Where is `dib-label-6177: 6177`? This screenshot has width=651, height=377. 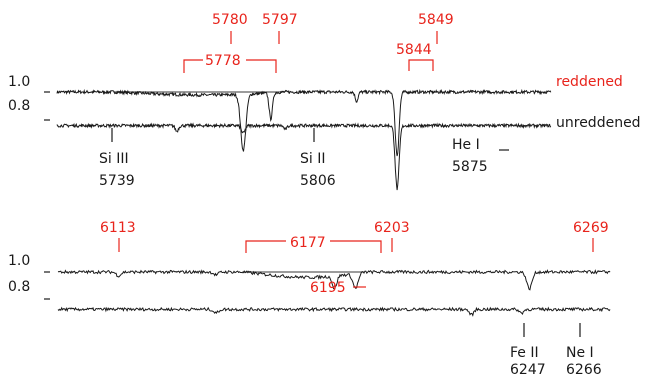
dib-label-6177: 6177 is located at coordinates (308, 243).